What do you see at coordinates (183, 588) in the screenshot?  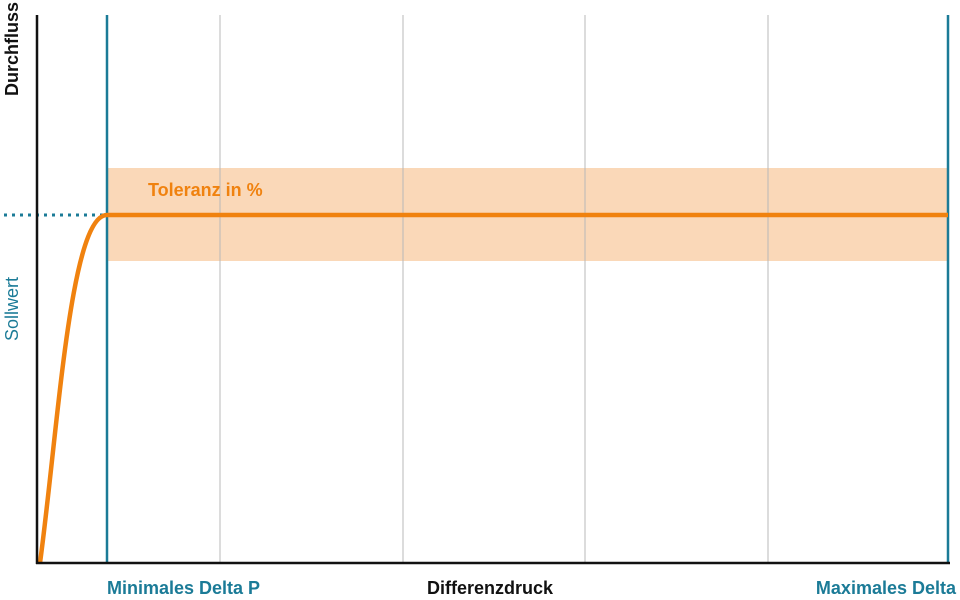 I see `min-marker-label: Minimales Delta P` at bounding box center [183, 588].